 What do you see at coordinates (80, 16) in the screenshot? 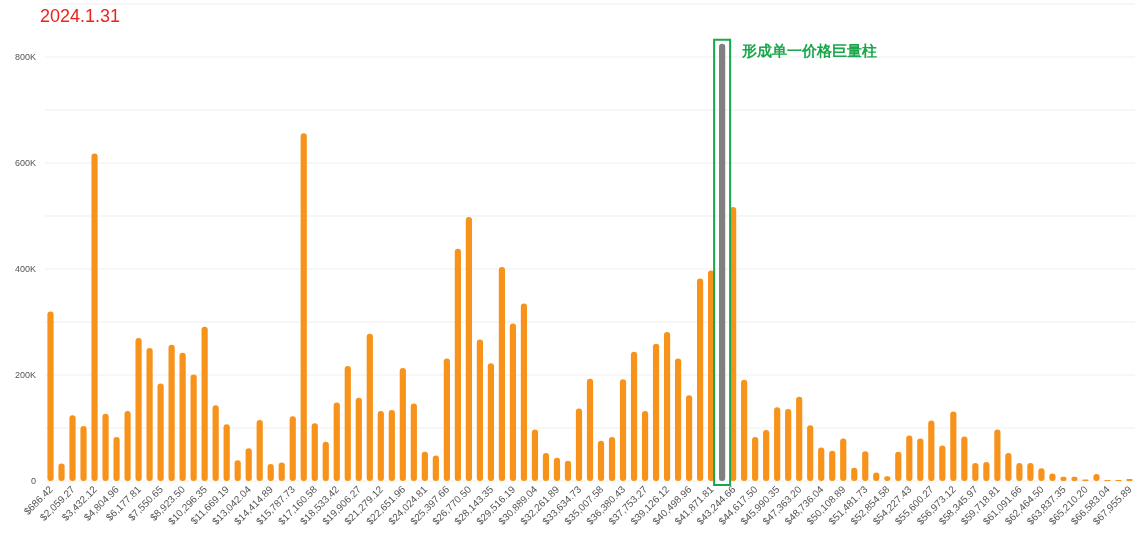
I see `chart-title: 2024.1.31` at bounding box center [80, 16].